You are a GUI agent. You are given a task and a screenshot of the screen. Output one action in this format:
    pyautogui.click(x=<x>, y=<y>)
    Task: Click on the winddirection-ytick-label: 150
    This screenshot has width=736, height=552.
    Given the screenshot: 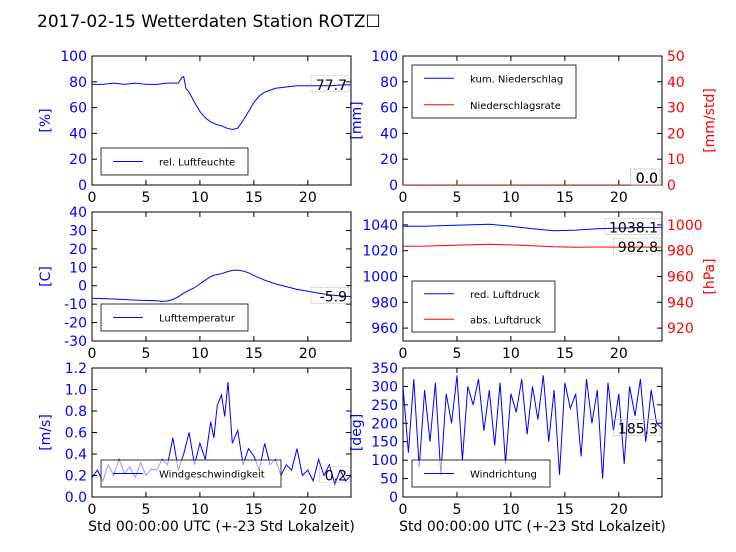 What is the action you would take?
    pyautogui.click(x=384, y=443)
    